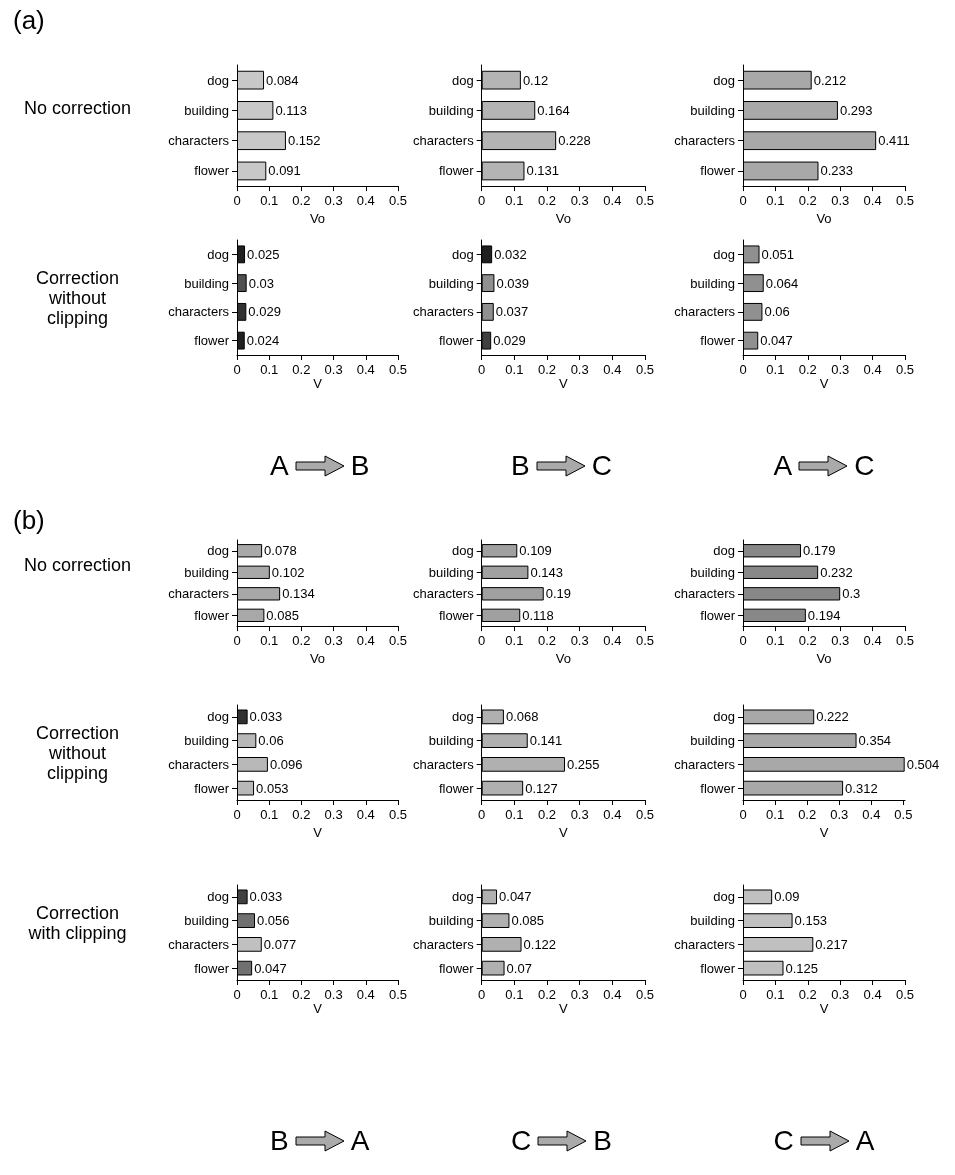  I want to click on data-label: 0.096, so click(286, 764).